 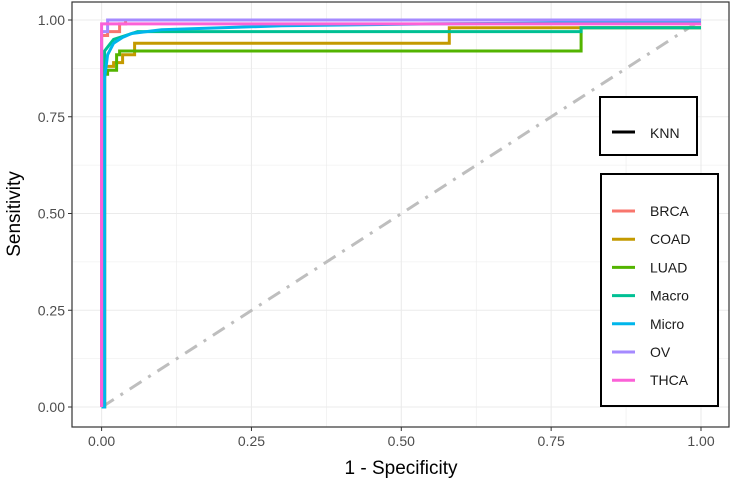 What do you see at coordinates (51, 214) in the screenshot?
I see `y-tick-label: 0.50` at bounding box center [51, 214].